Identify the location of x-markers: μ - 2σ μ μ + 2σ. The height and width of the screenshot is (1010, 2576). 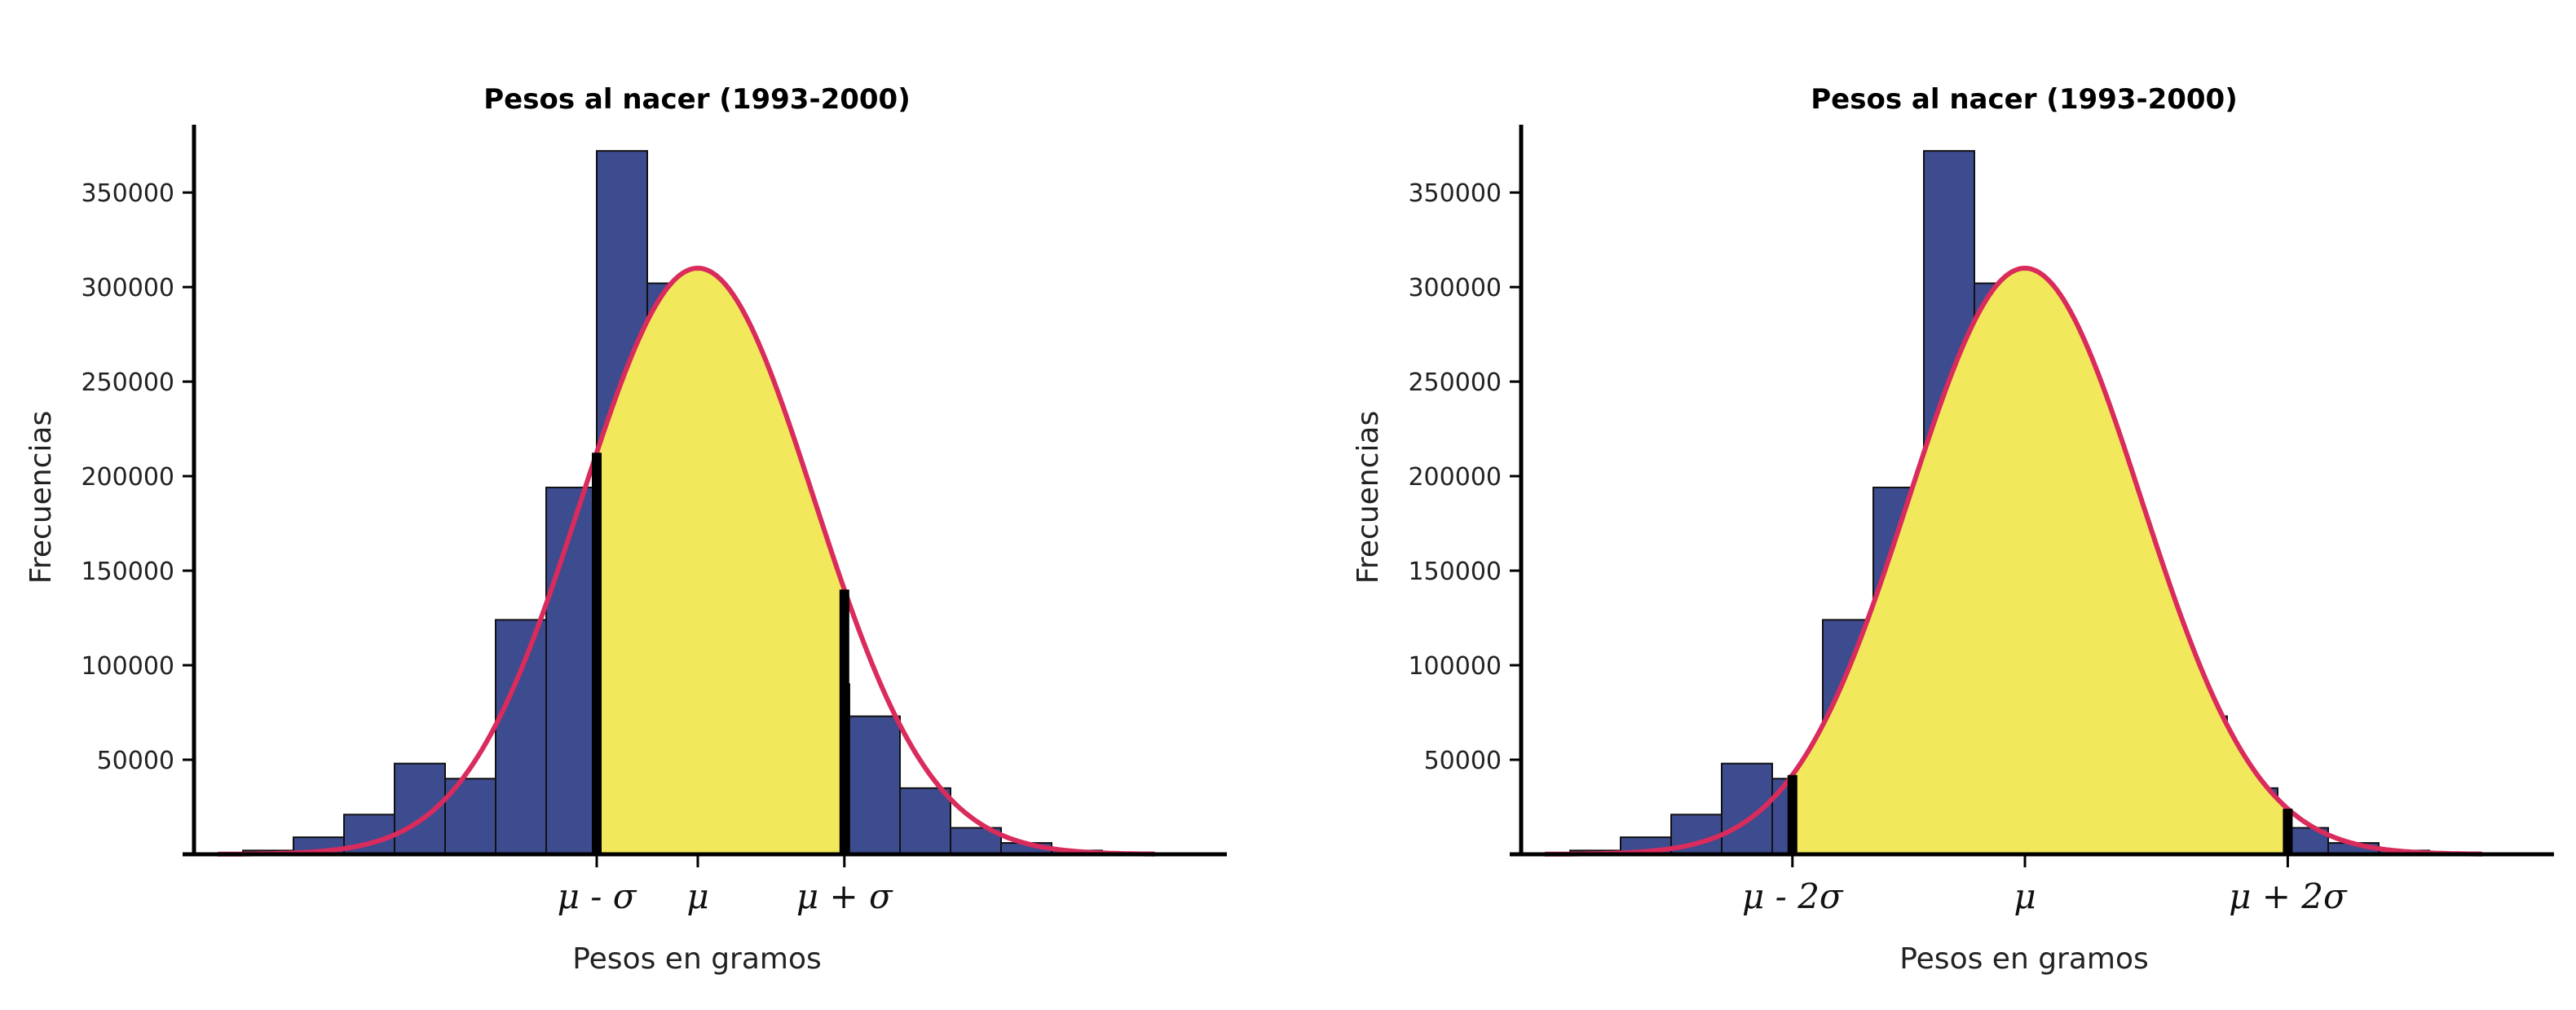
(2045, 896).